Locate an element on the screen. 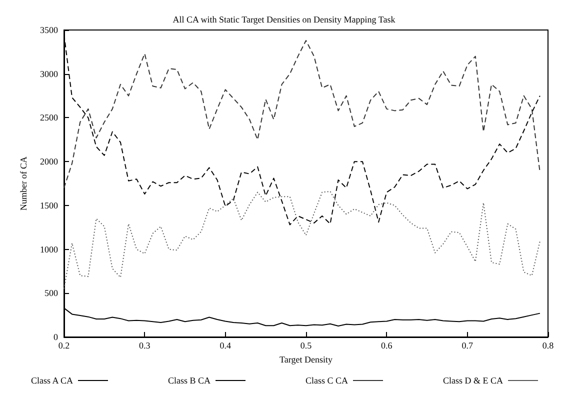  x-tick-label: 0.3 is located at coordinates (145, 345).